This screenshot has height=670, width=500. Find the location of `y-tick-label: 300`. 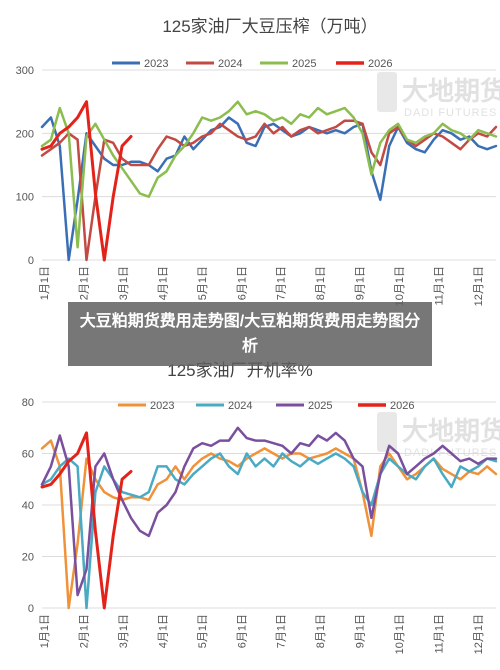

y-tick-label: 300 is located at coordinates (25, 71).